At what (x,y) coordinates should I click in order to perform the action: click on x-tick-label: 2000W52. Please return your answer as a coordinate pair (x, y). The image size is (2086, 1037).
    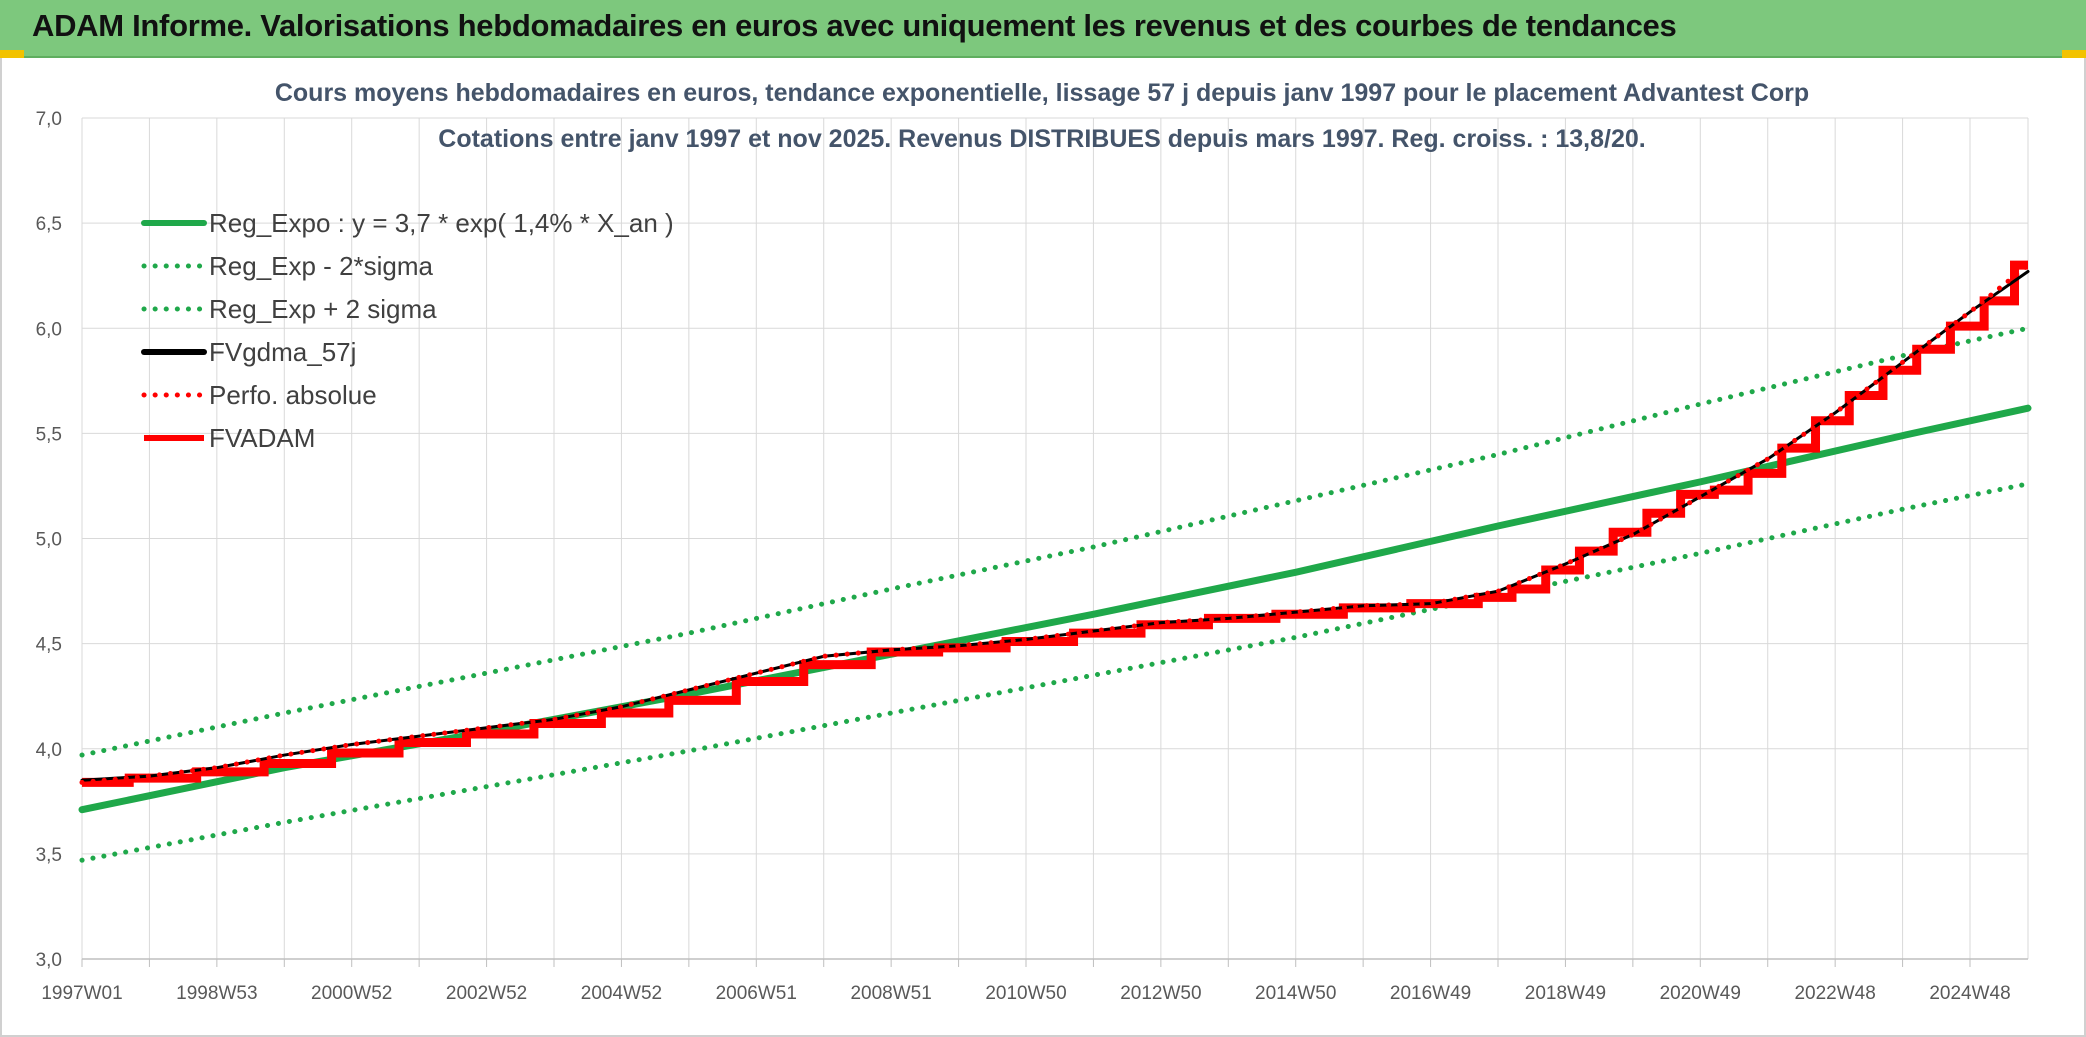
    Looking at the image, I should click on (351, 993).